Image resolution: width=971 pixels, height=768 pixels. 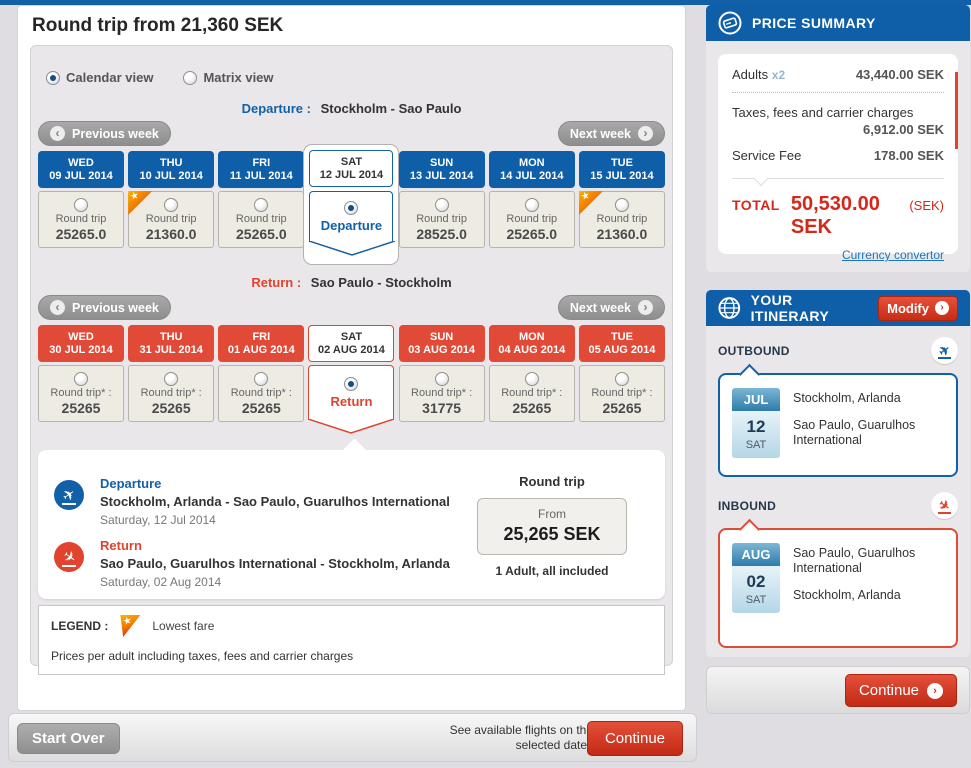 What do you see at coordinates (68, 738) in the screenshot?
I see `start-over-button: Start Over` at bounding box center [68, 738].